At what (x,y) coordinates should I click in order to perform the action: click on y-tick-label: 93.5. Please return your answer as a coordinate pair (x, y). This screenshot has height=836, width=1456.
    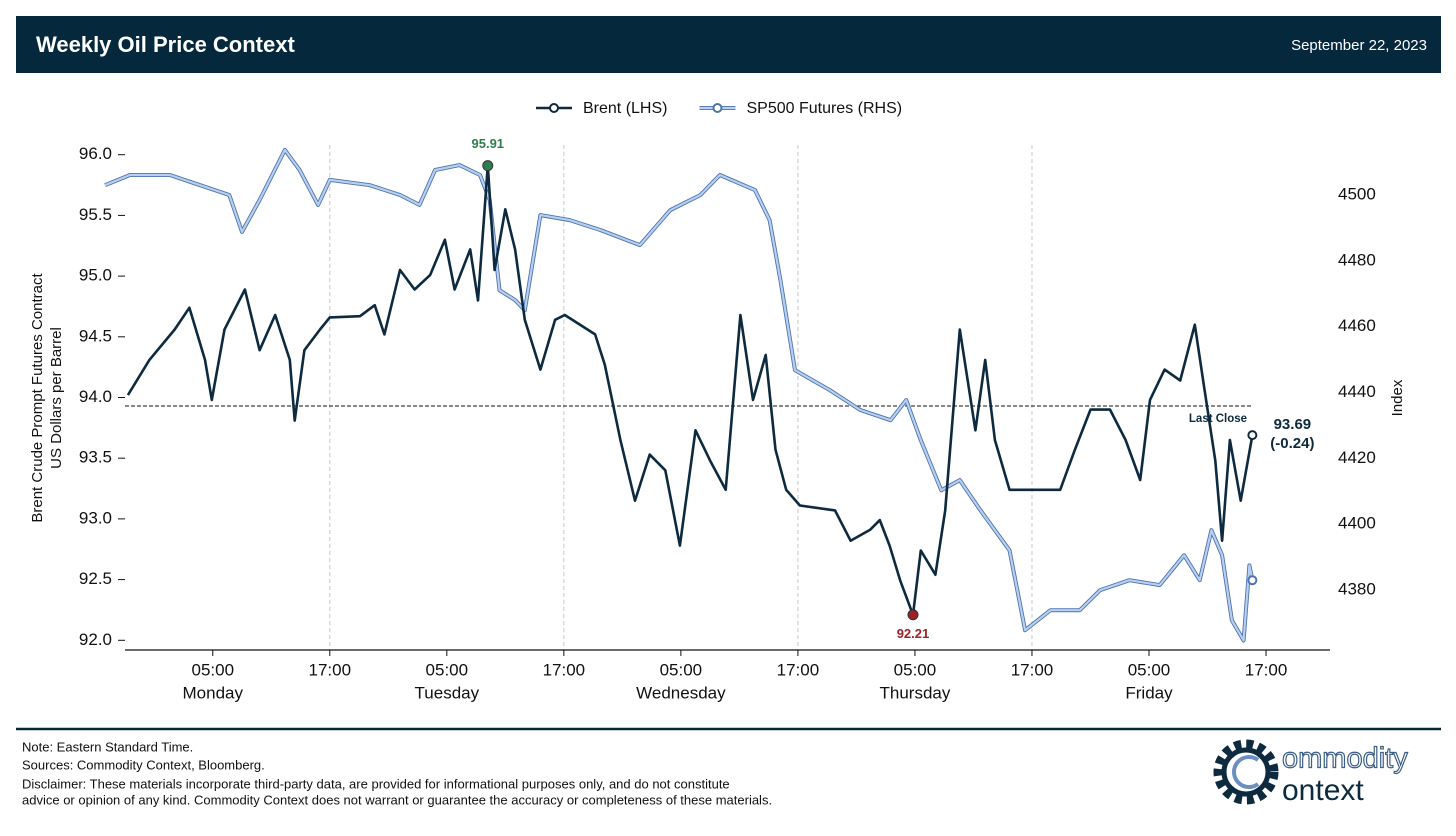
    Looking at the image, I should click on (95, 457).